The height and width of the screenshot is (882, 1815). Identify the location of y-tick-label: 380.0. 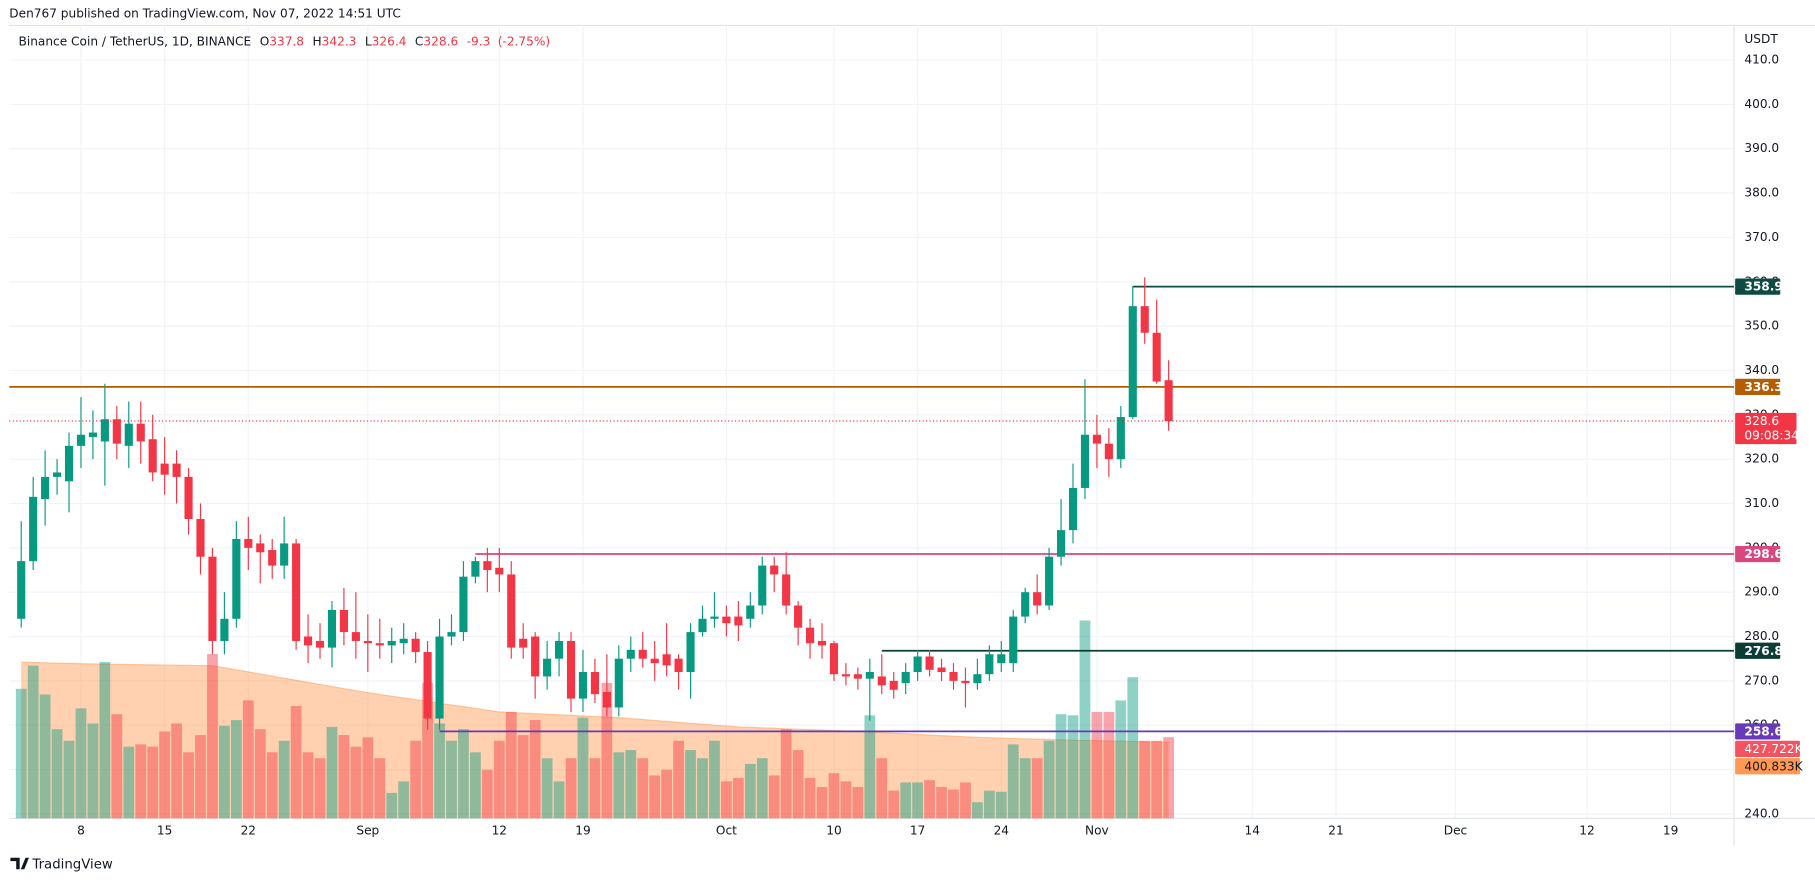
(1761, 193).